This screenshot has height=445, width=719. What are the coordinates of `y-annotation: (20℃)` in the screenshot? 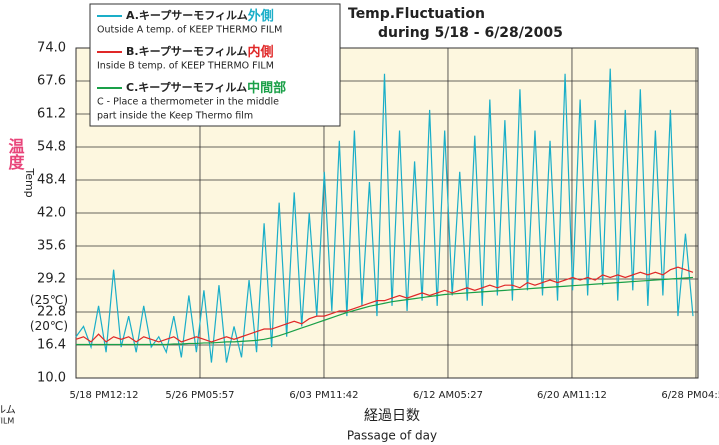 It's located at (49, 326).